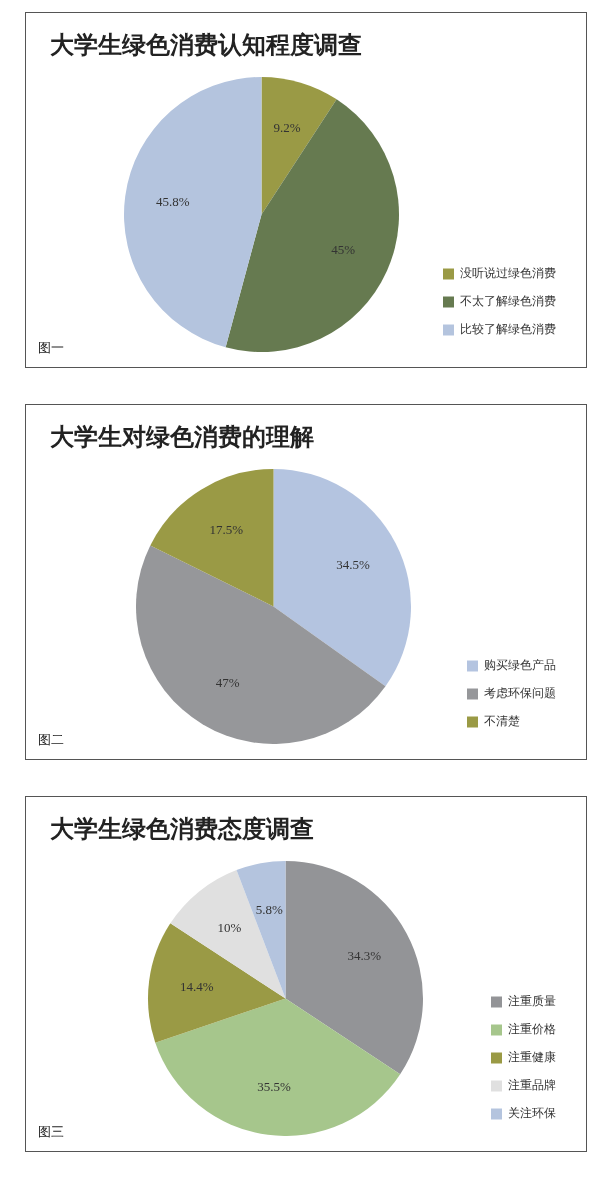  Describe the element at coordinates (206, 45) in the screenshot. I see `chart-title: 大学生绿色消费认知程度调查` at that location.